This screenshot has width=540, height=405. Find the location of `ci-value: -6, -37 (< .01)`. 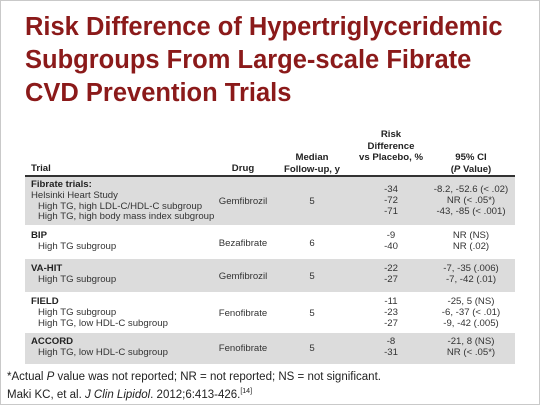

ci-value: -6, -37 (< .01) is located at coordinates (471, 312).